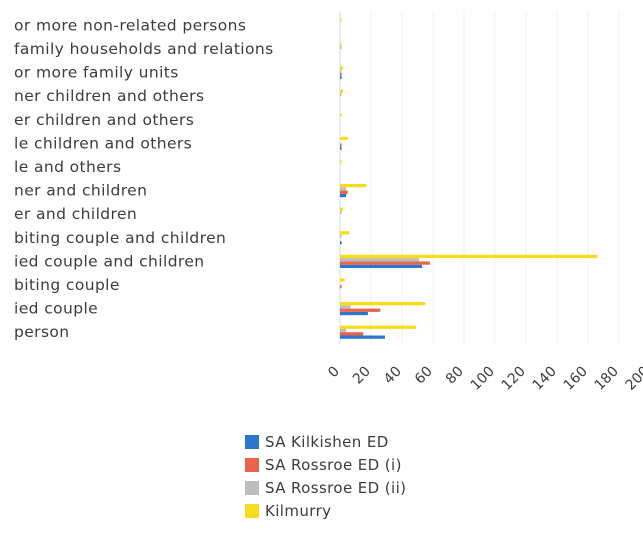  I want to click on category-label-6: ner and children, so click(80, 191).